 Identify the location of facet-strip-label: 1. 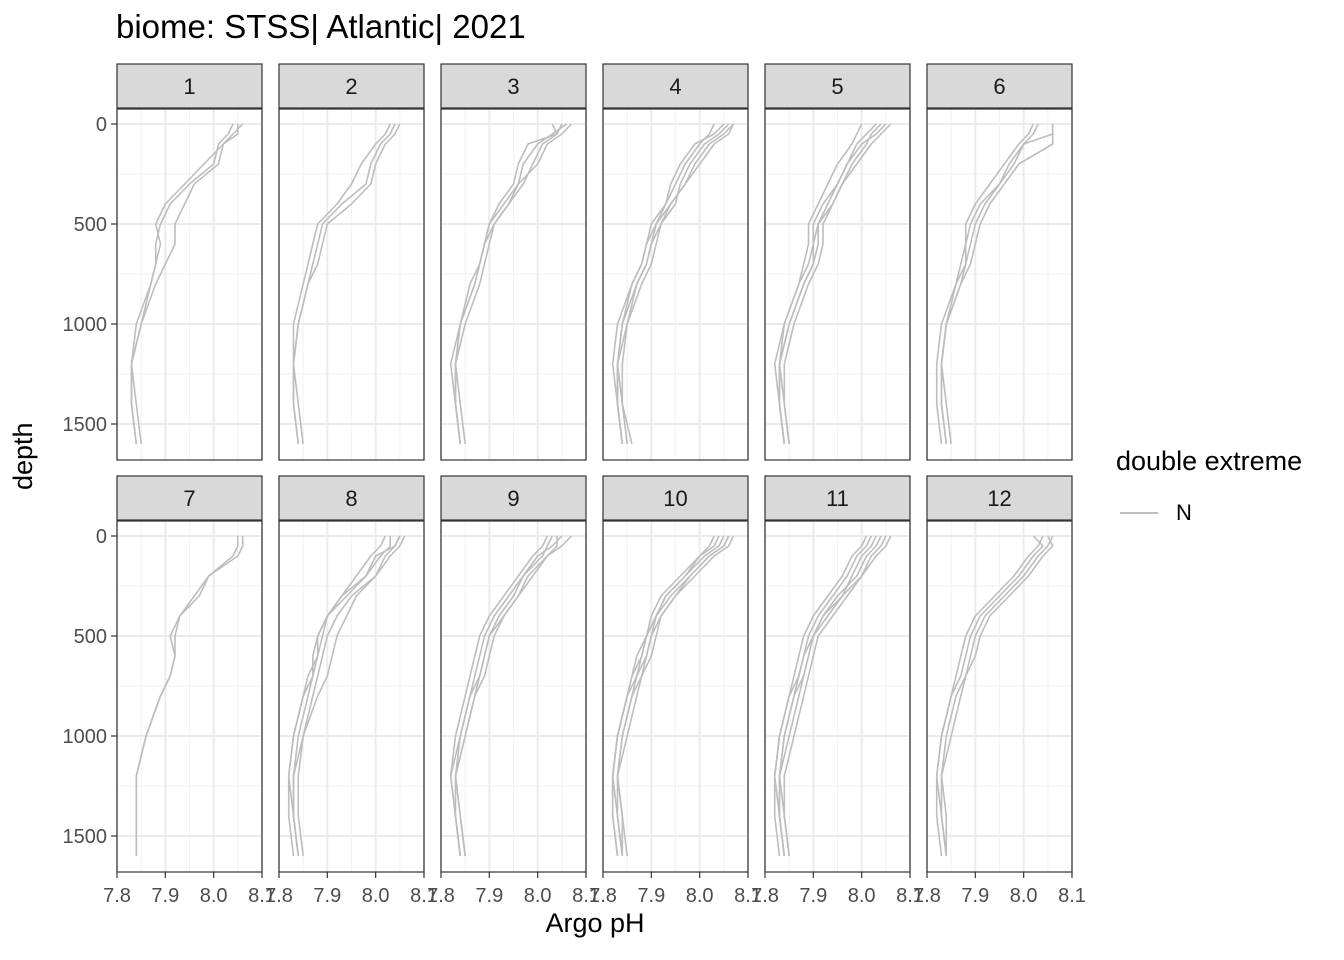
(189, 86).